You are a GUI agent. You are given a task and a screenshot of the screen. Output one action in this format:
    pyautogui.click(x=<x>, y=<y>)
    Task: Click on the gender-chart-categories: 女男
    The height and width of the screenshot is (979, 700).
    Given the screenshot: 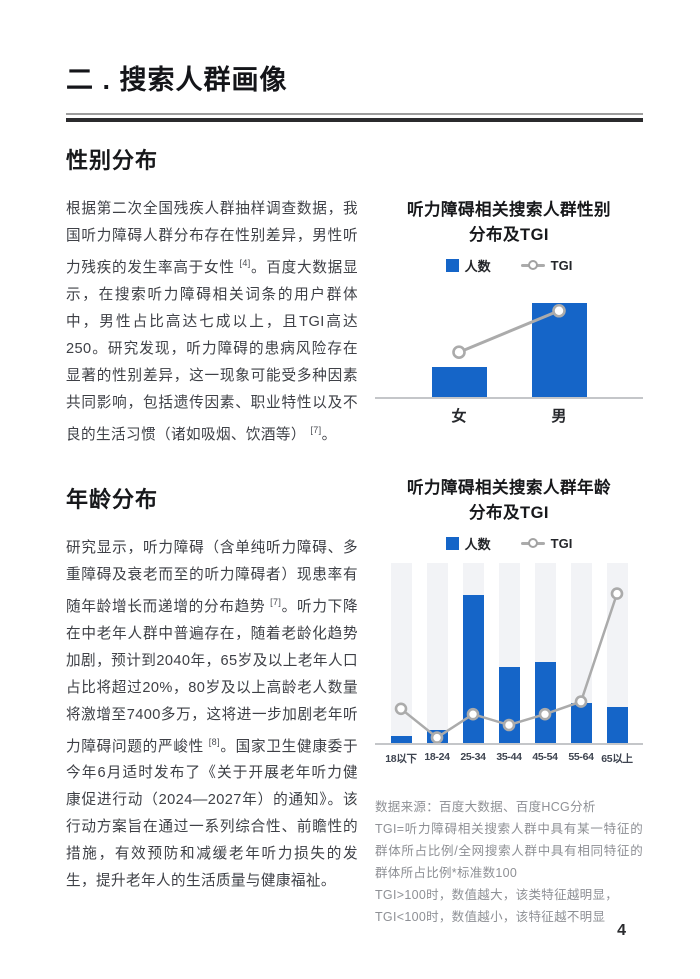 What is the action you would take?
    pyautogui.click(x=509, y=415)
    